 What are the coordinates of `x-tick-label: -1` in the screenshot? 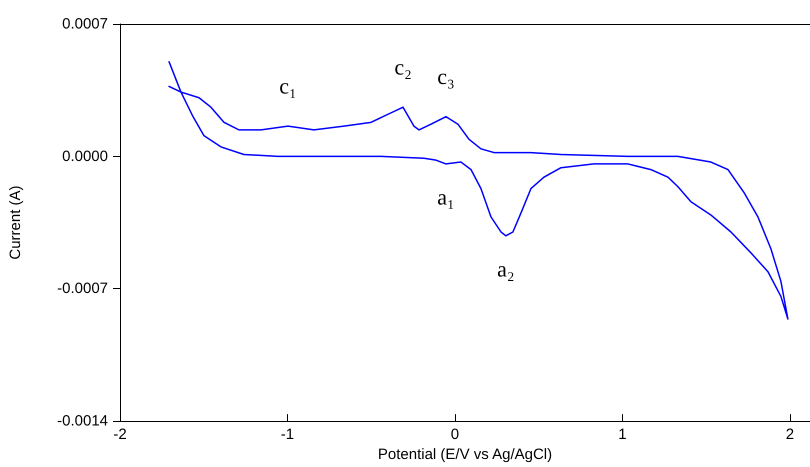 It's located at (287, 435).